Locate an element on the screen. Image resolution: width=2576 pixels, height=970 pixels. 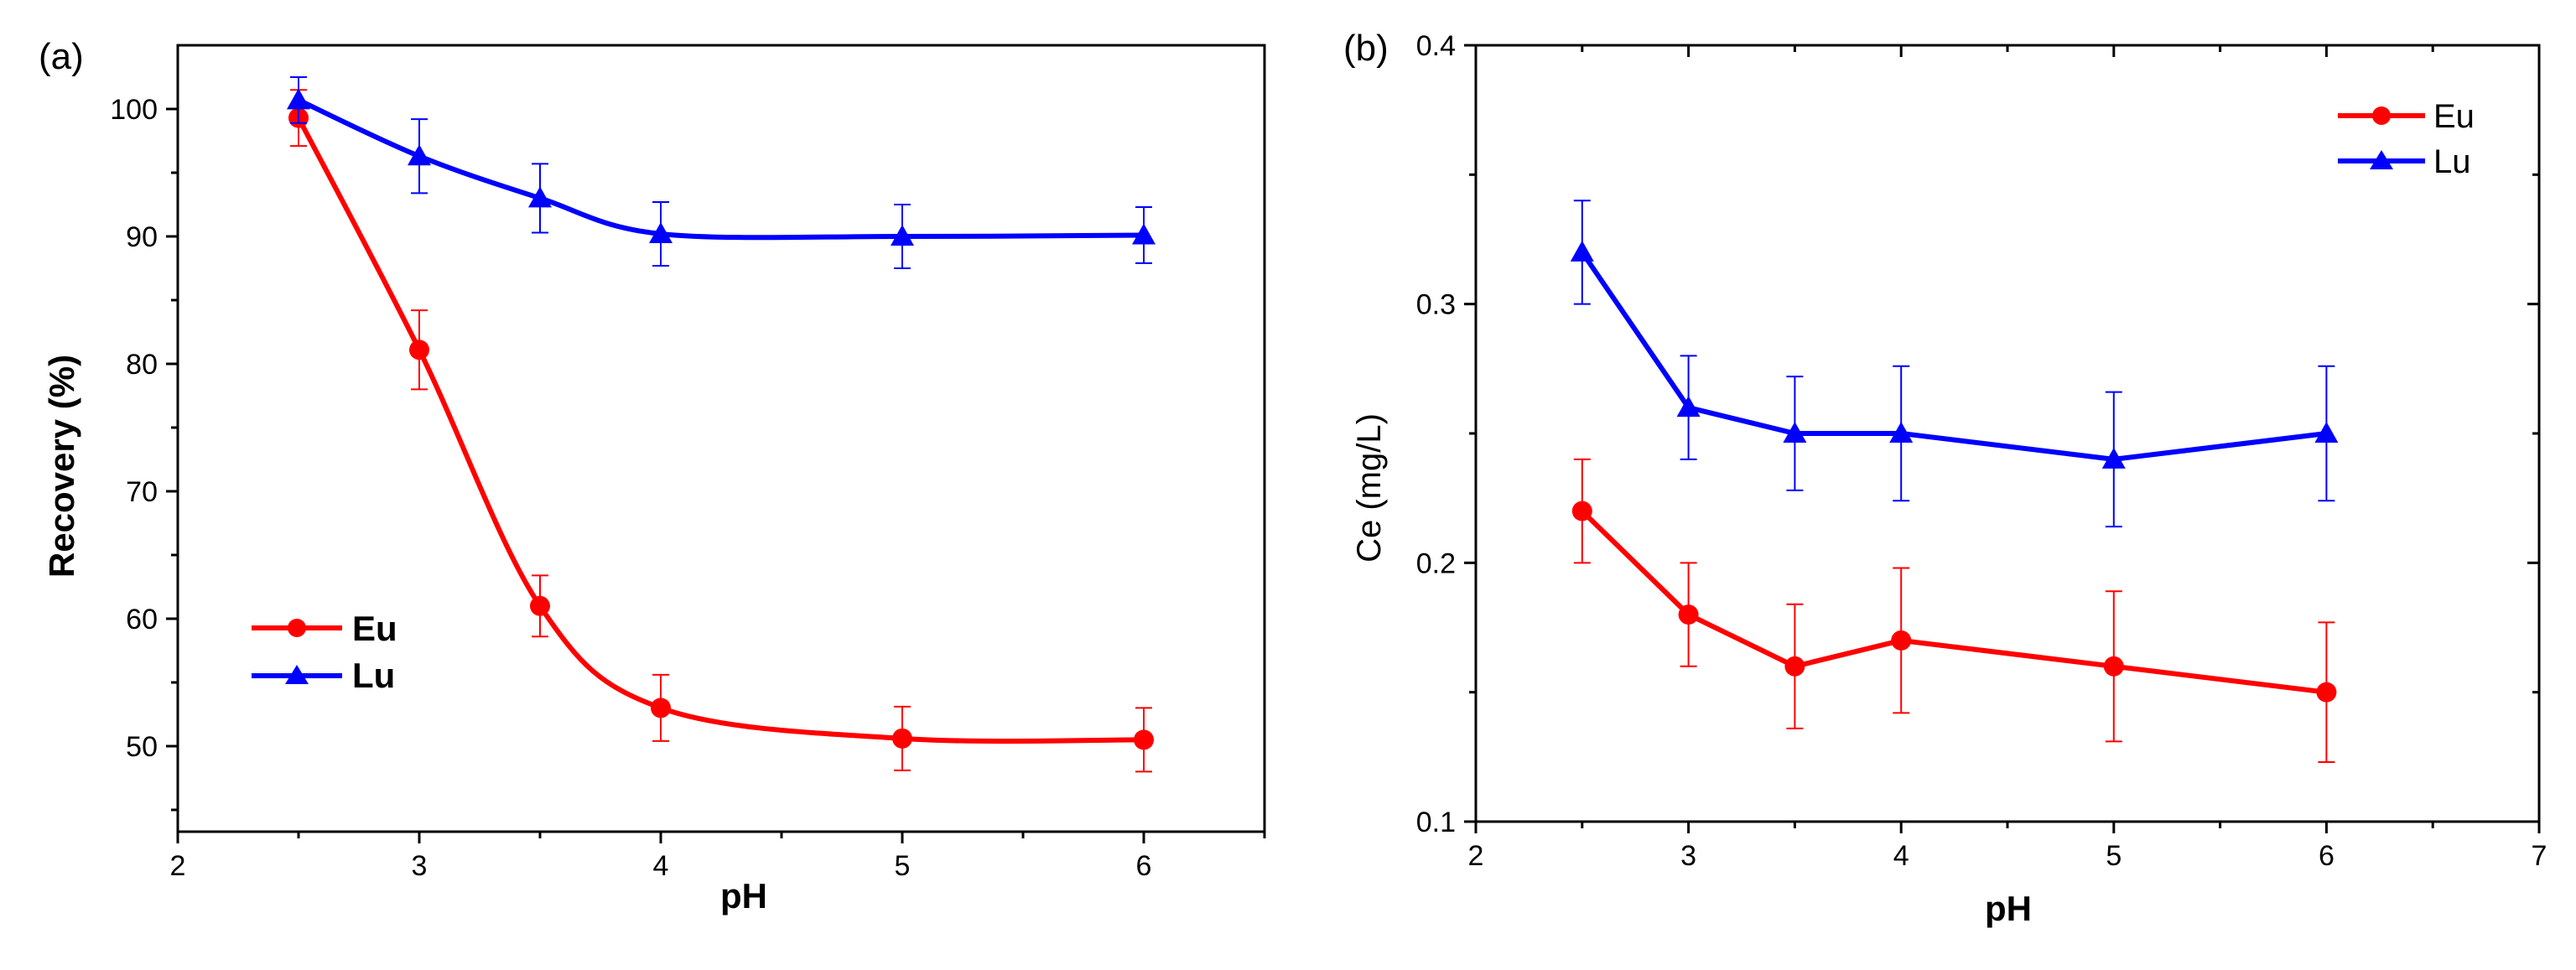
x-tick-label-b-3: 5 is located at coordinates (2114, 856).